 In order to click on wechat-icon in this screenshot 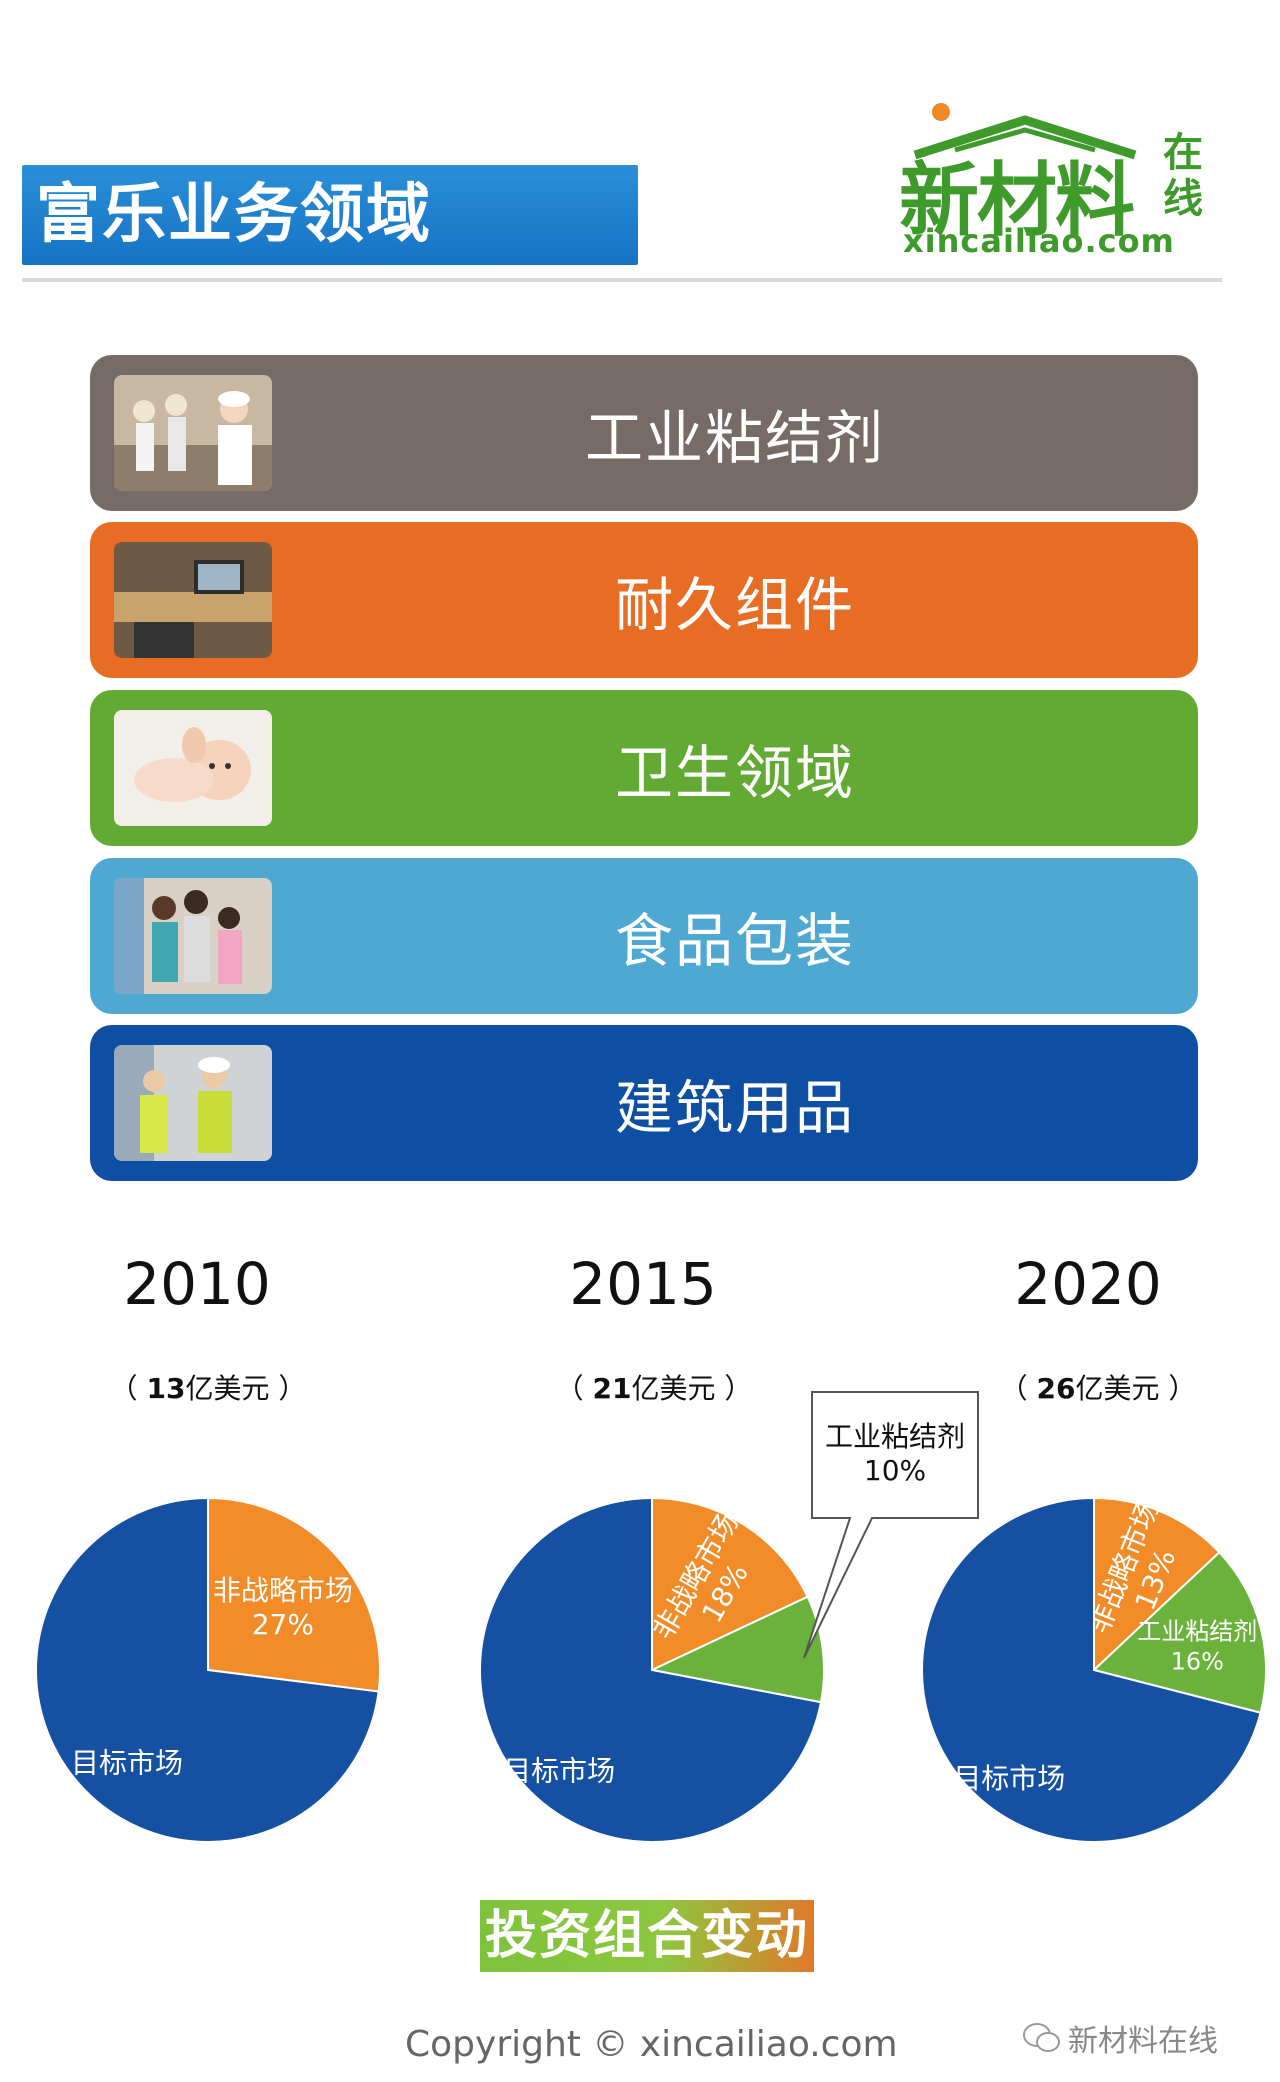, I will do `click(1041, 2037)`.